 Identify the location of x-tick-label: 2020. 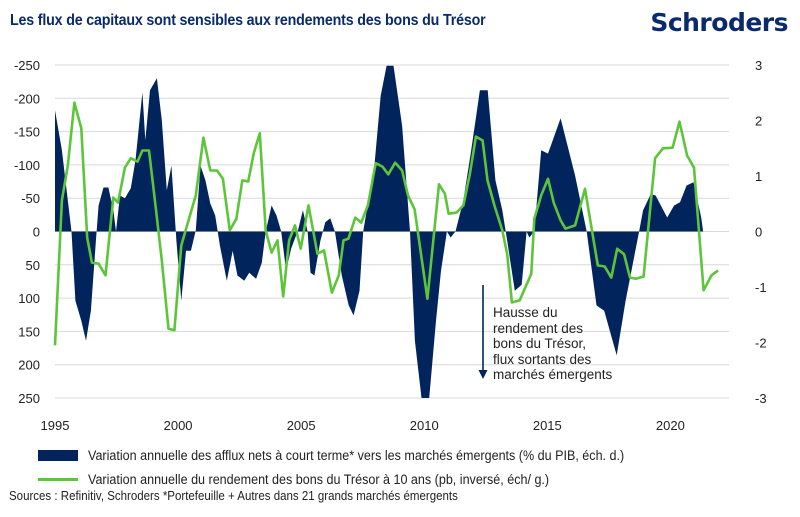
(670, 425).